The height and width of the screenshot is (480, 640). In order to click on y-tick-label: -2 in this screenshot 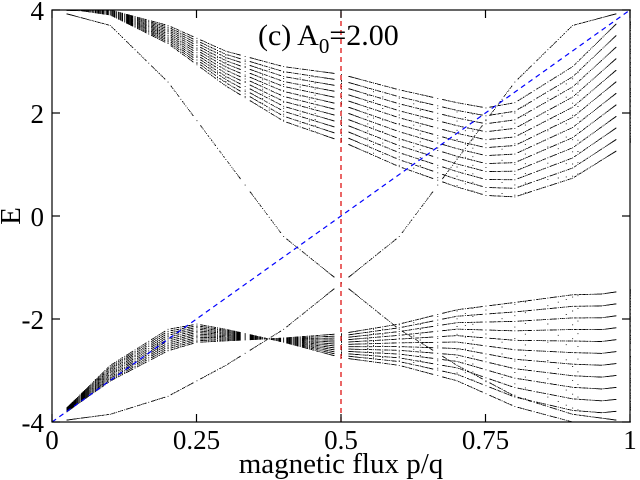, I will do `click(33, 320)`.